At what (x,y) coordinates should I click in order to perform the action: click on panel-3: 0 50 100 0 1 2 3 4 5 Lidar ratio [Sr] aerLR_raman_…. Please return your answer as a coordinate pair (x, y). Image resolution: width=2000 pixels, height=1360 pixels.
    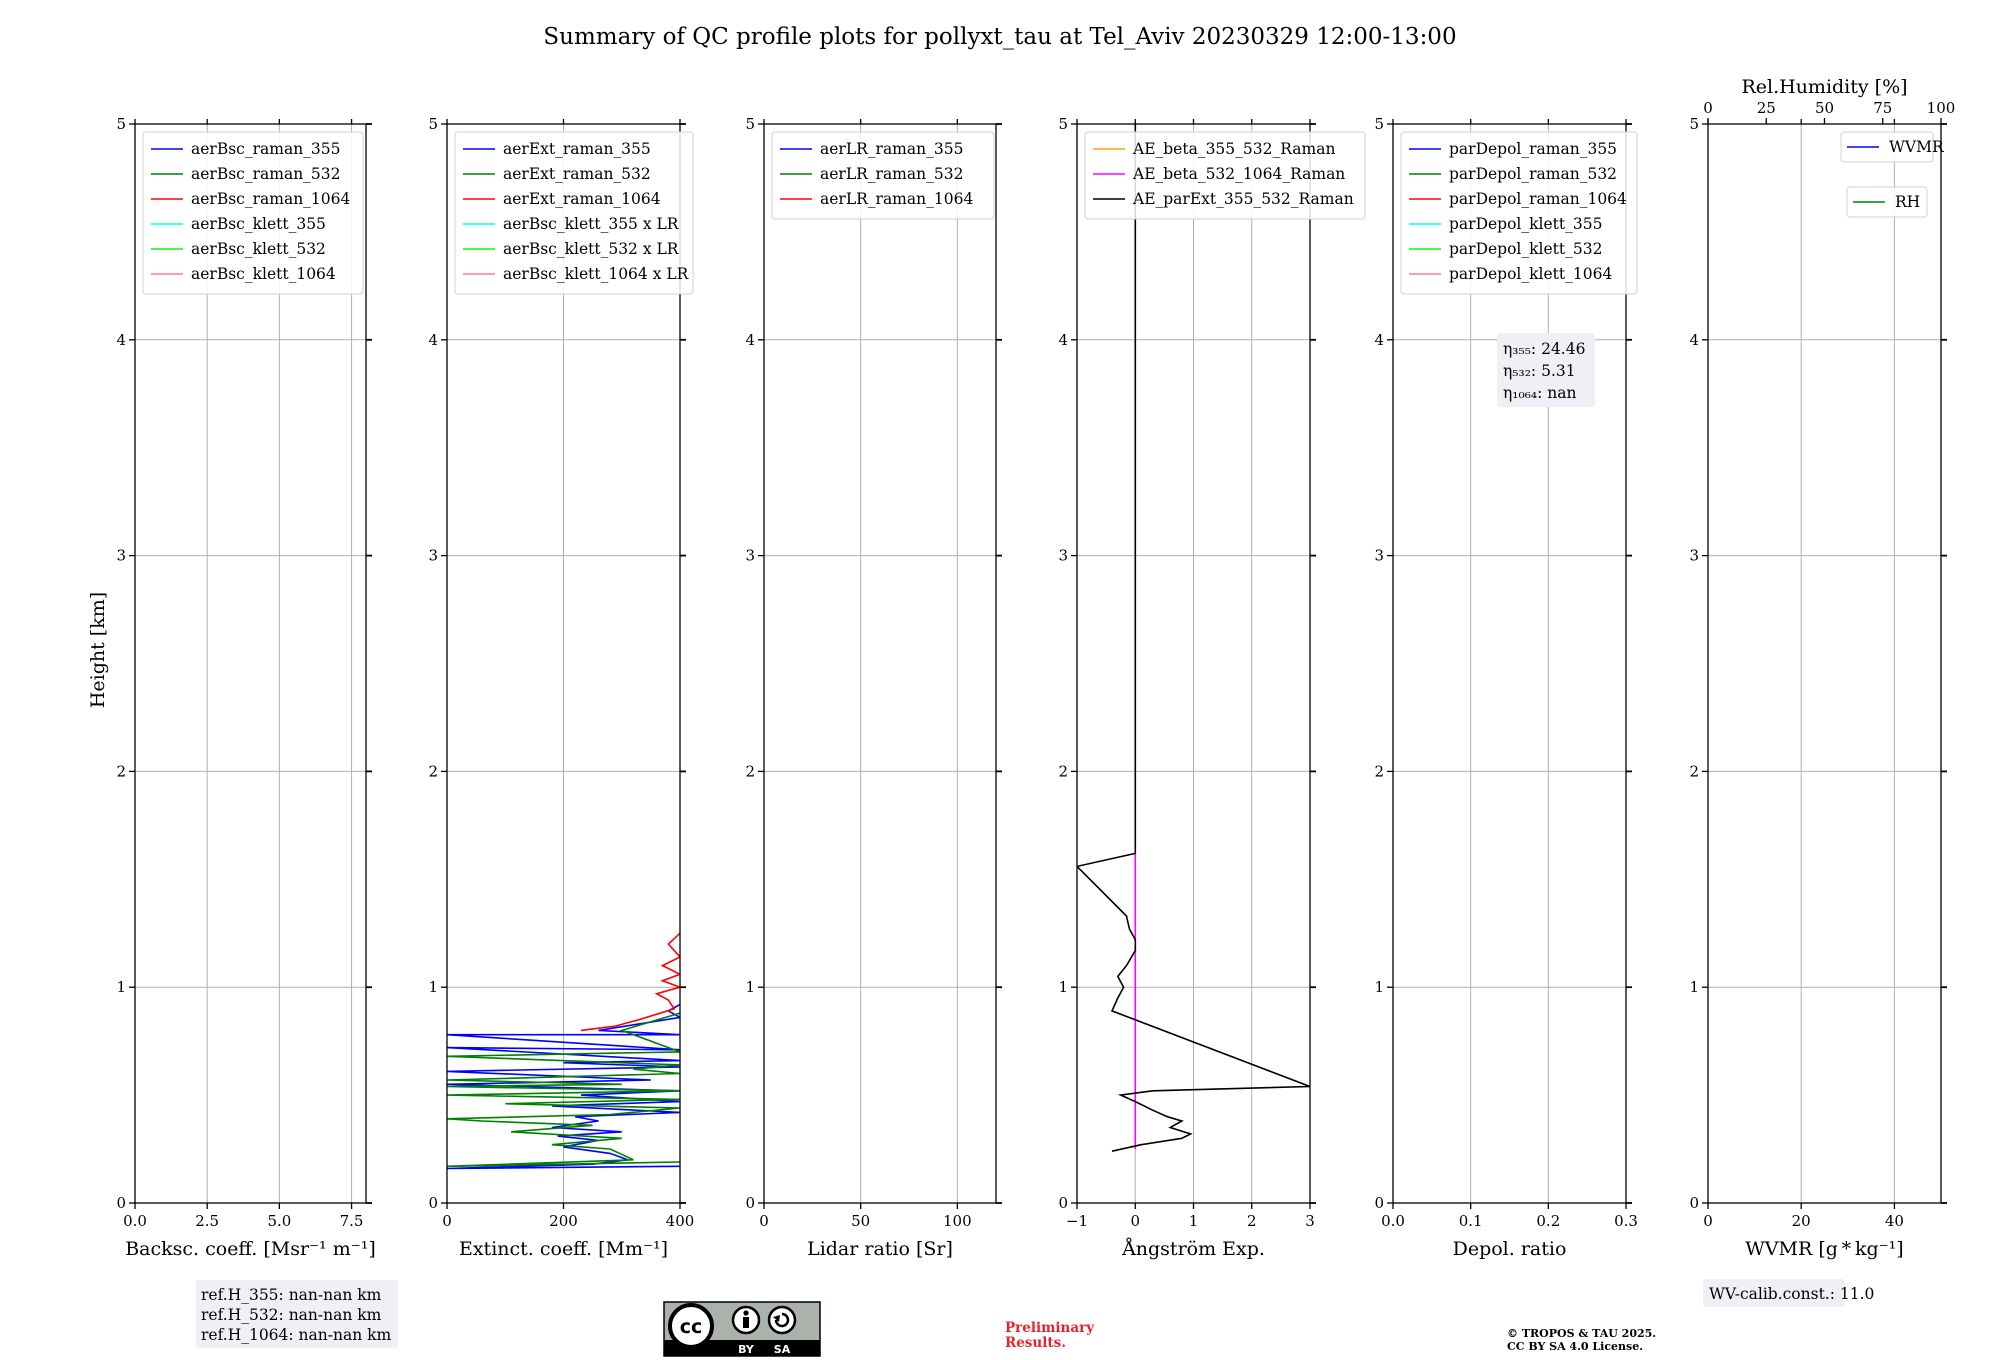
    Looking at the image, I should click on (873, 687).